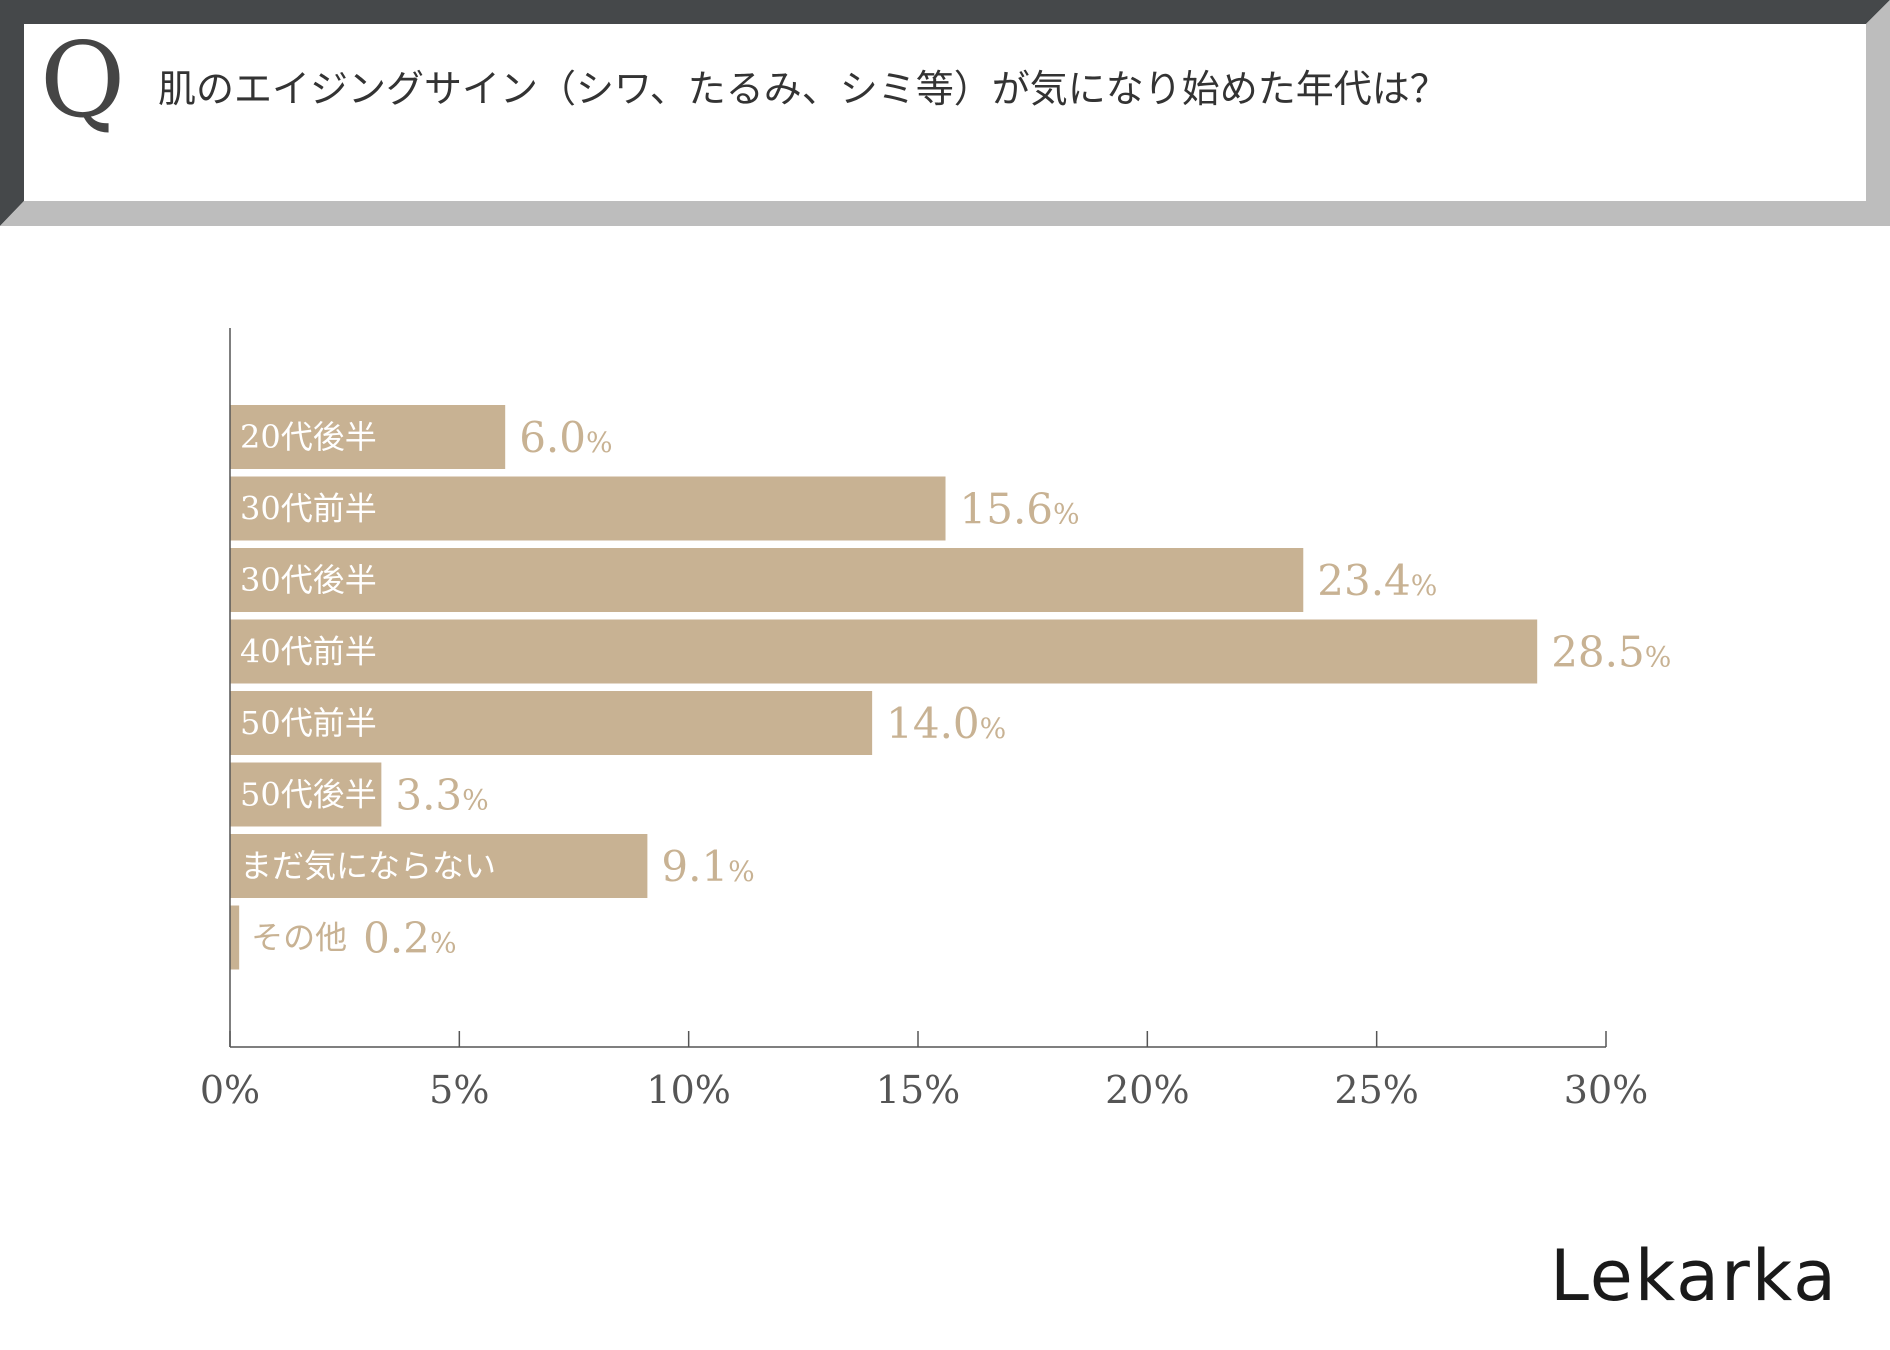  I want to click on x-tick-label: 30%, so click(1606, 1090).